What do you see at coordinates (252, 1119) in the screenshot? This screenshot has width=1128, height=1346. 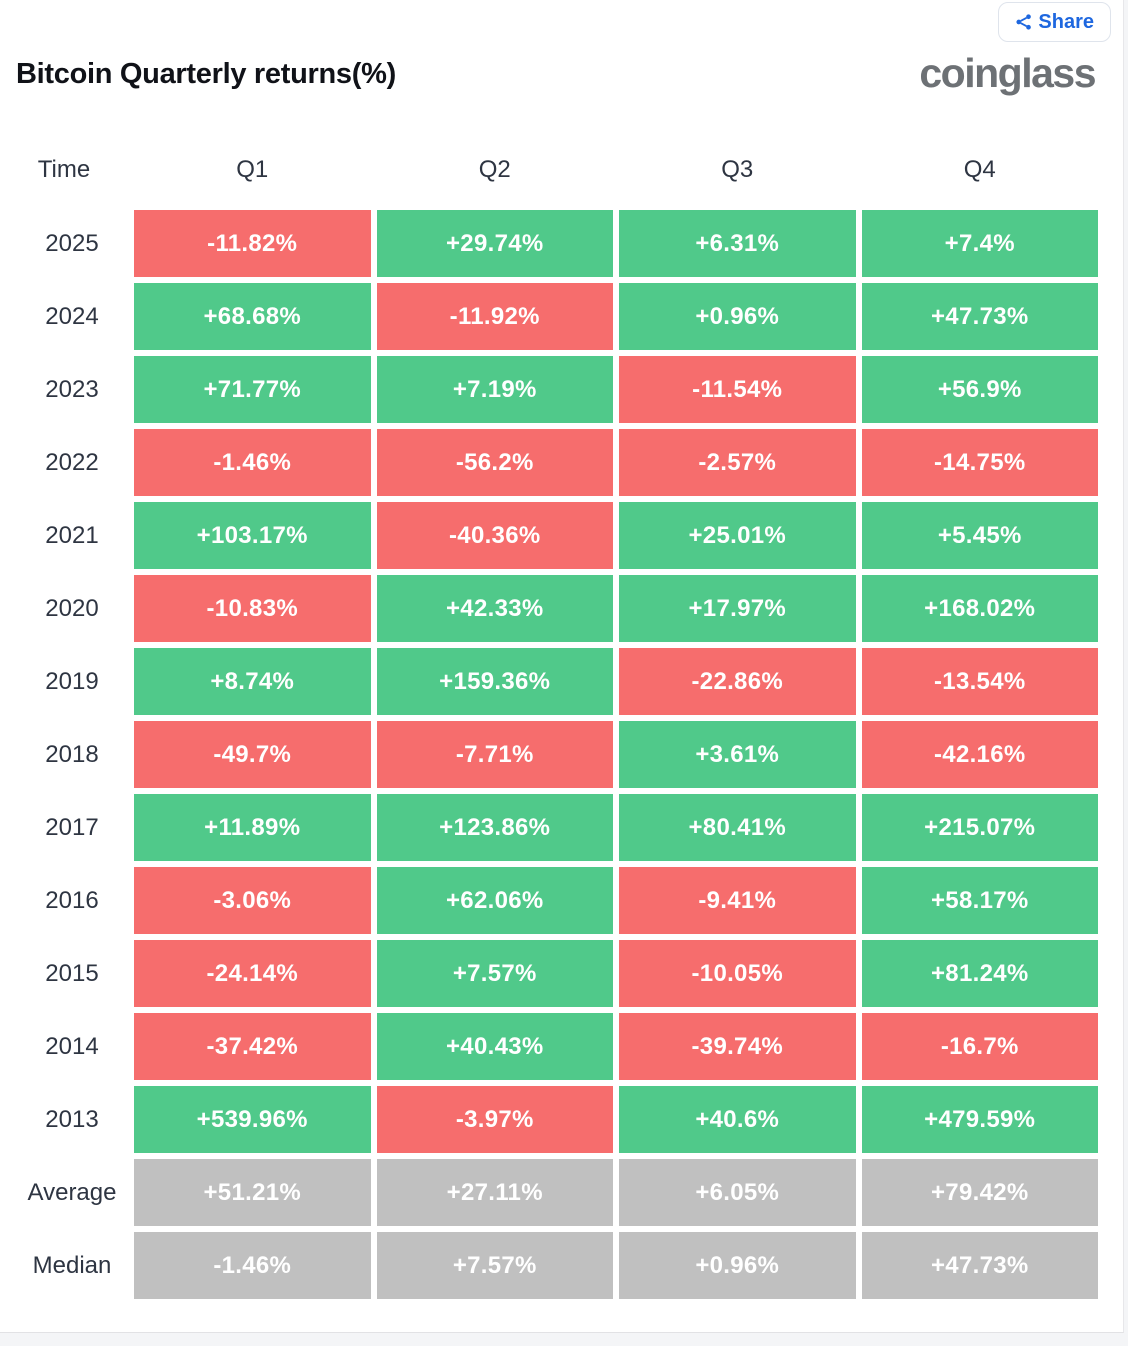 I see `return-cell: +539.96%` at bounding box center [252, 1119].